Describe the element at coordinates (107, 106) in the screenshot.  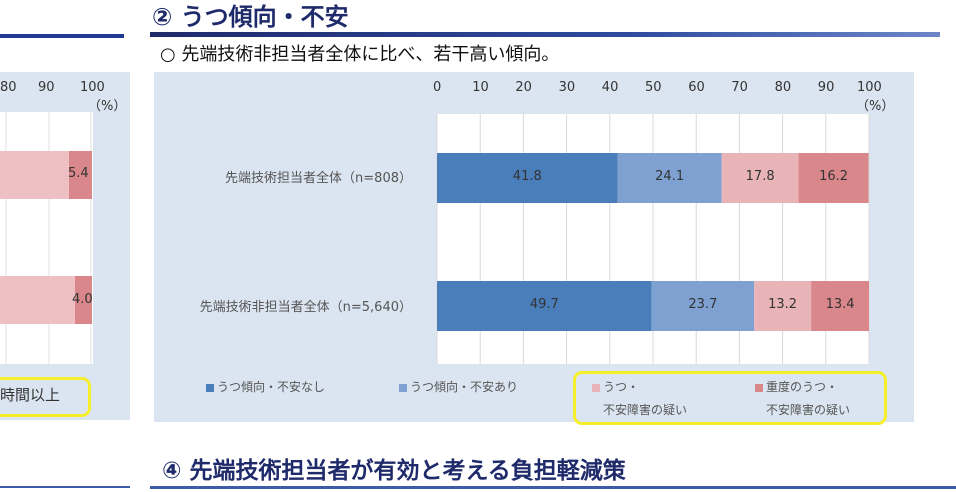
I see `left-unit-label: （%）` at that location.